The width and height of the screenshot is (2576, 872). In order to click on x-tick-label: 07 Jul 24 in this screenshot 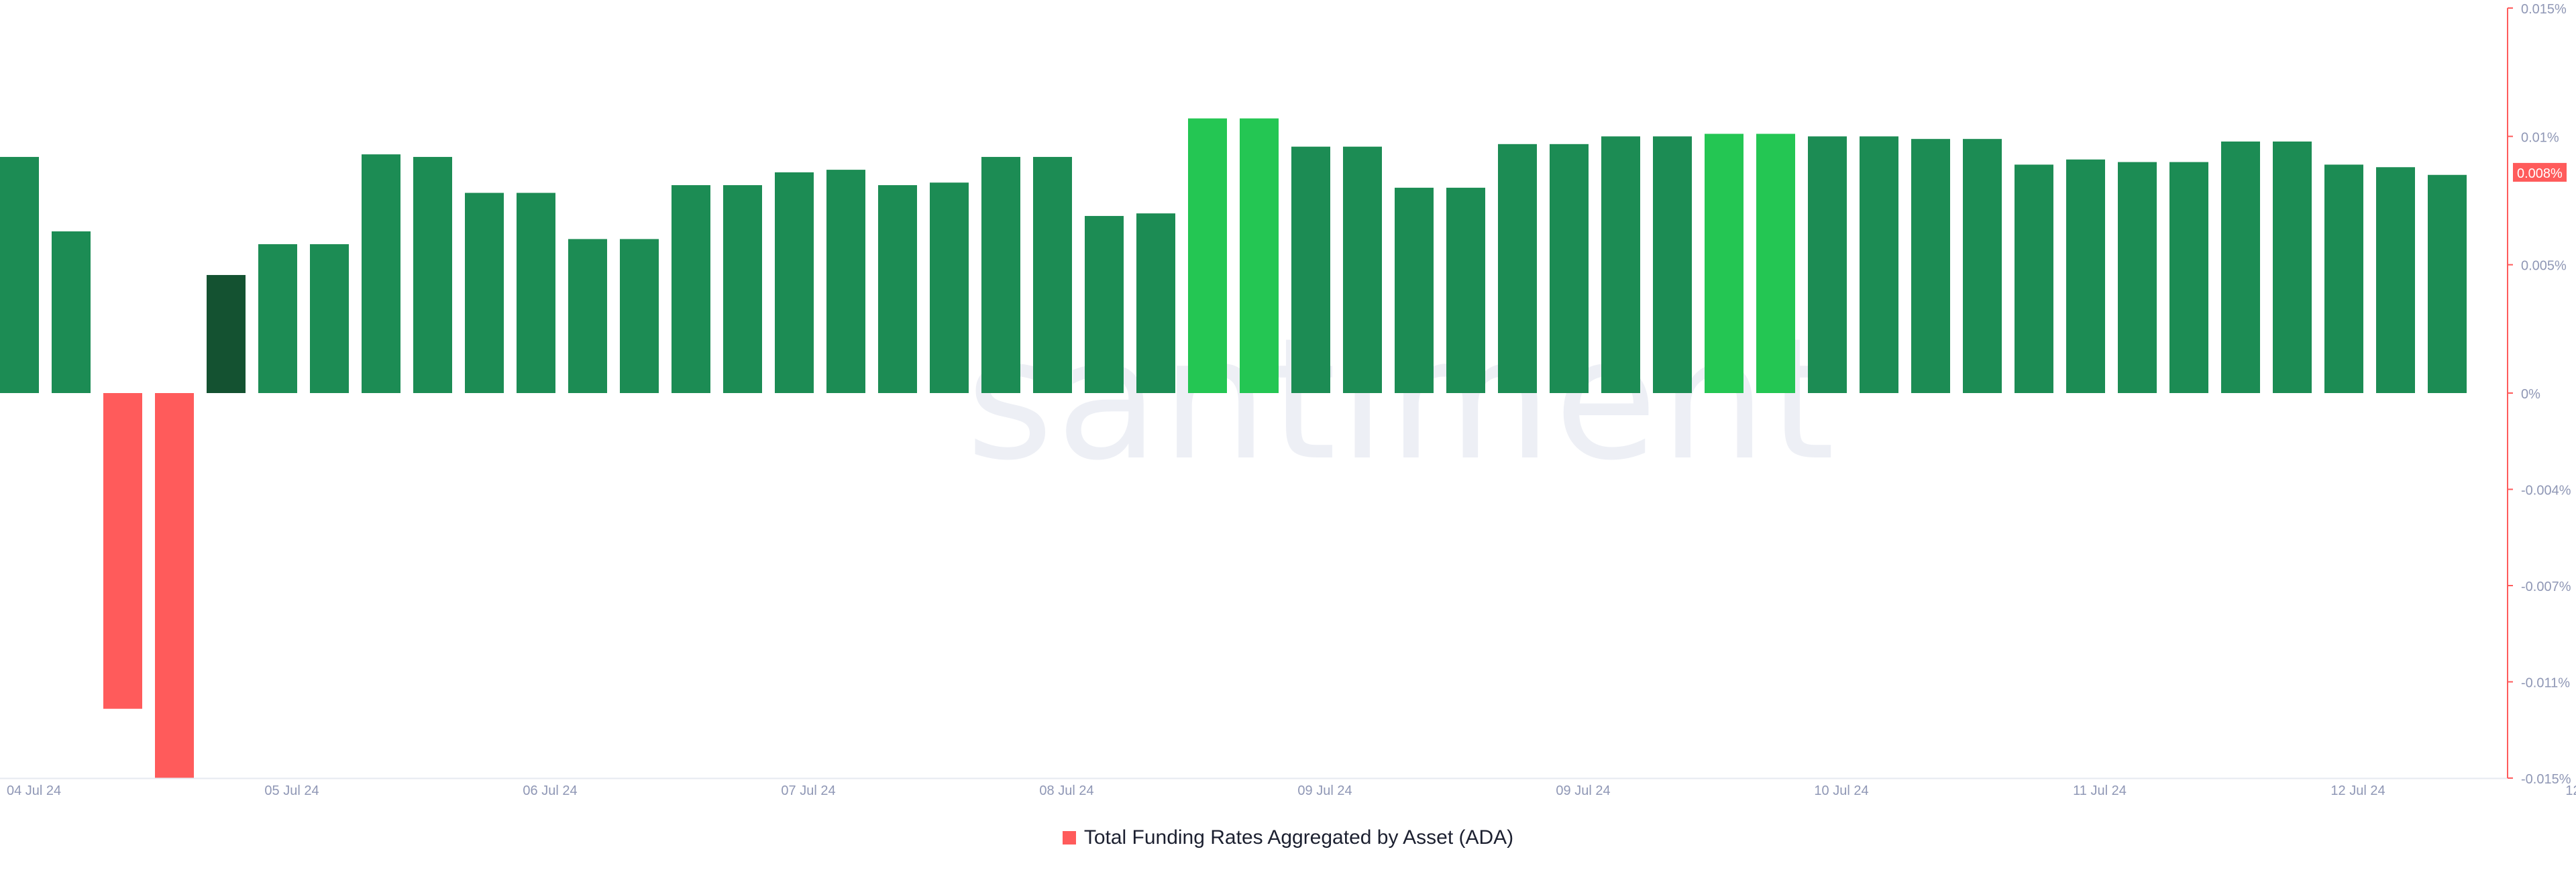, I will do `click(808, 790)`.